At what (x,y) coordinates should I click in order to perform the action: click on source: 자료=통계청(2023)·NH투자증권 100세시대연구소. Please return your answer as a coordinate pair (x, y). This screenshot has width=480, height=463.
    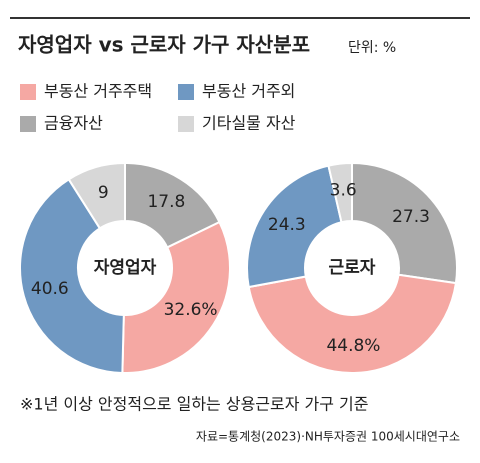
    Looking at the image, I should click on (328, 437).